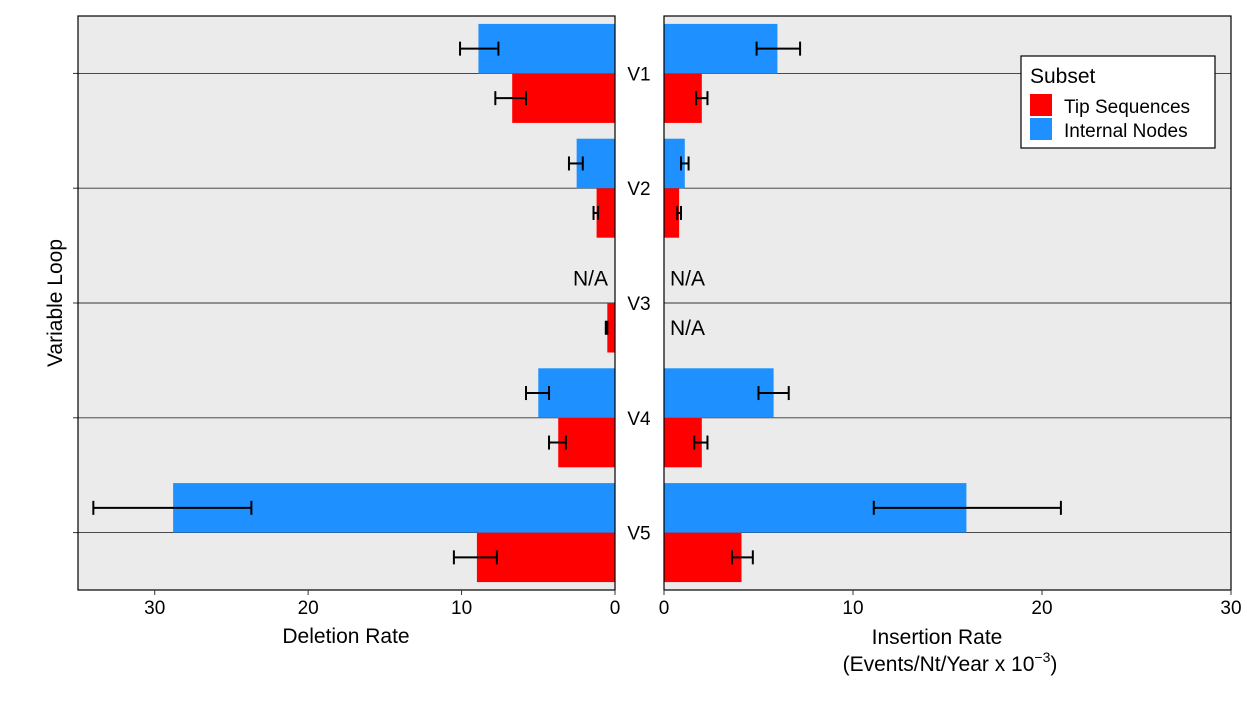 The height and width of the screenshot is (702, 1247). I want to click on category-label-v4: V4, so click(639, 419).